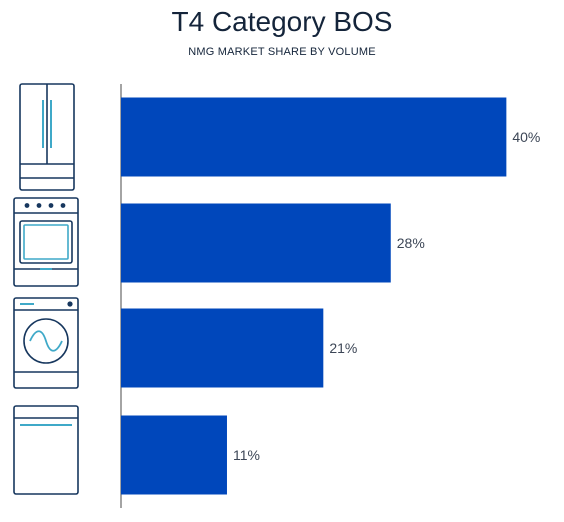 This screenshot has height=522, width=564. I want to click on refrigerator-icon, so click(47, 137).